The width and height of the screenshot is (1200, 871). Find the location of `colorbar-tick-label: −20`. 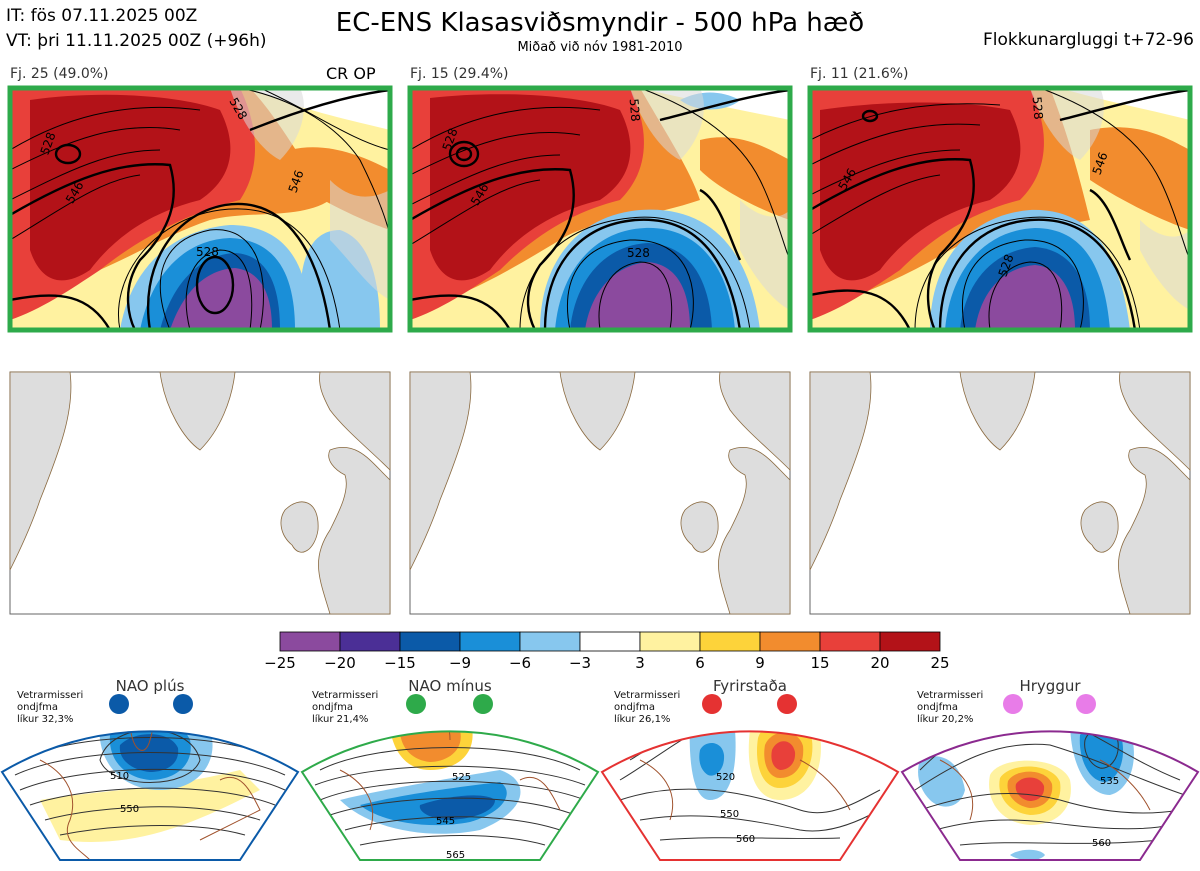

colorbar-tick-label: −20 is located at coordinates (340, 663).